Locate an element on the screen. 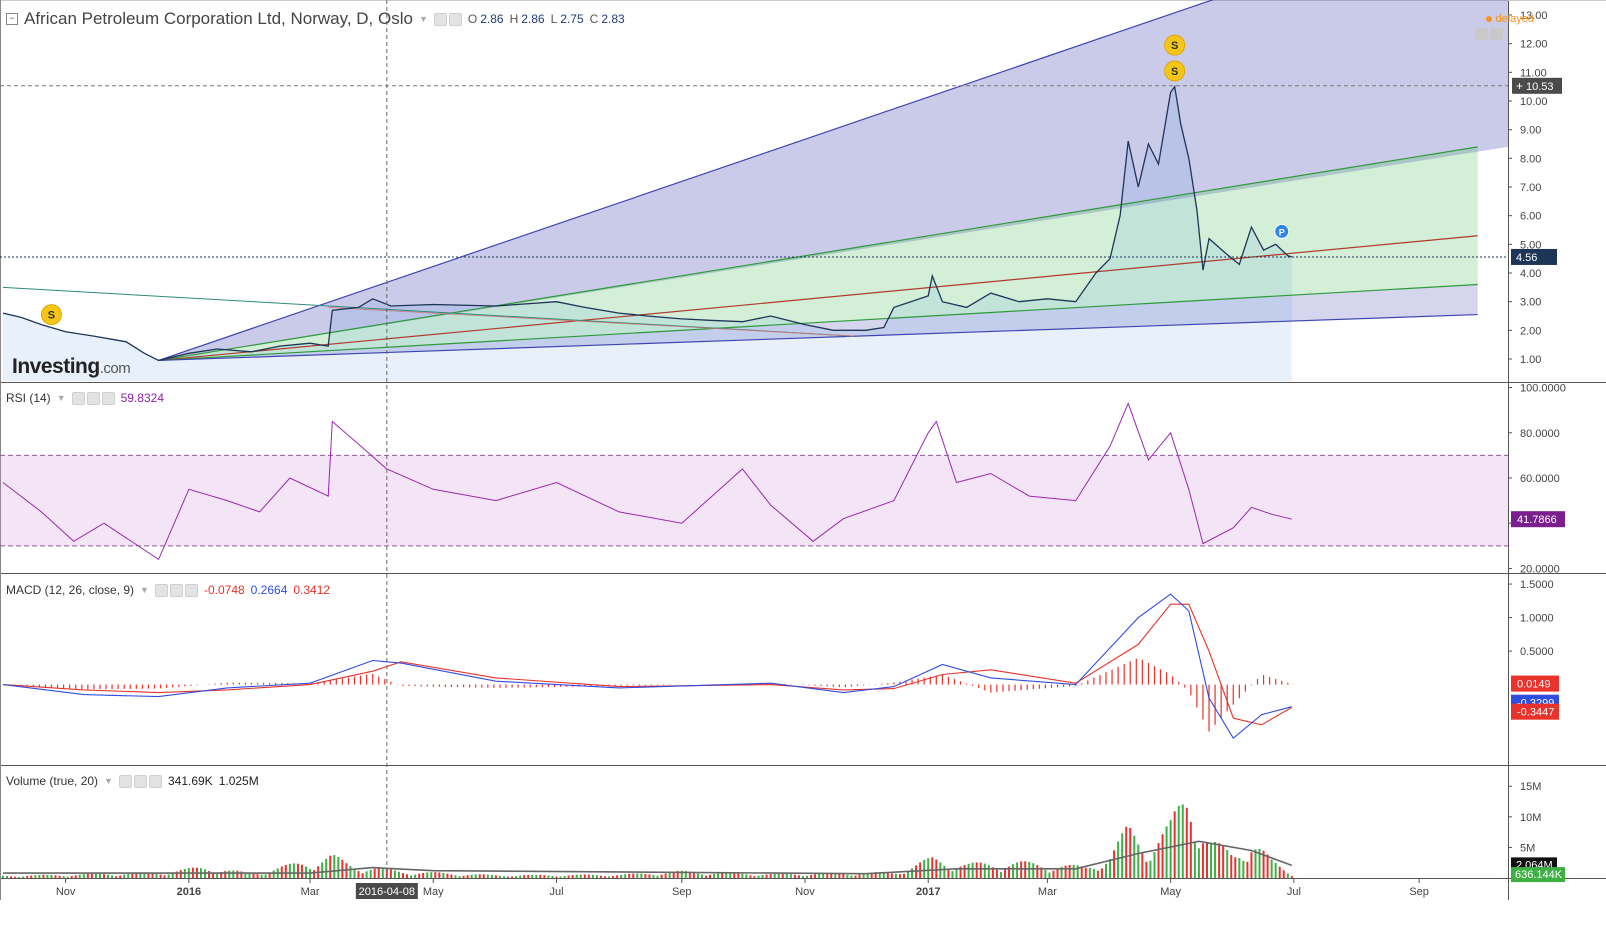  volume-ma-value: 1.025M is located at coordinates (238, 781).